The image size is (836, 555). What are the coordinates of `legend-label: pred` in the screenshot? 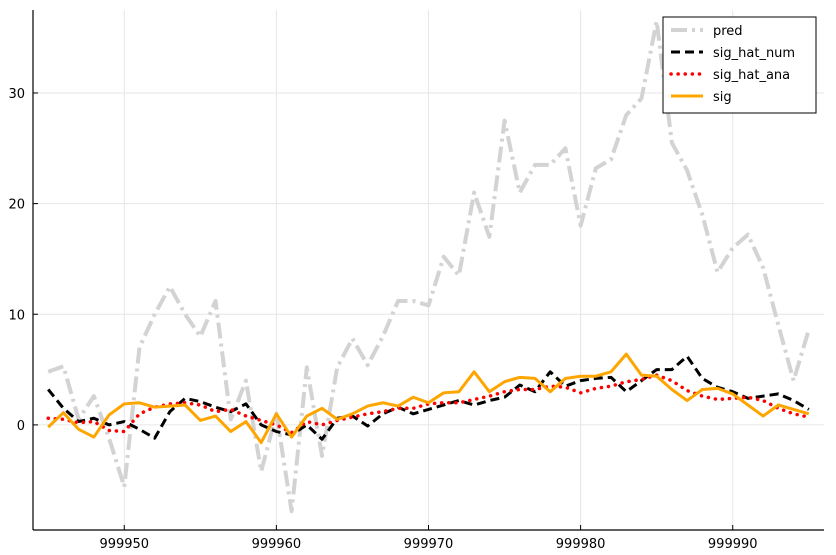 It's located at (728, 31).